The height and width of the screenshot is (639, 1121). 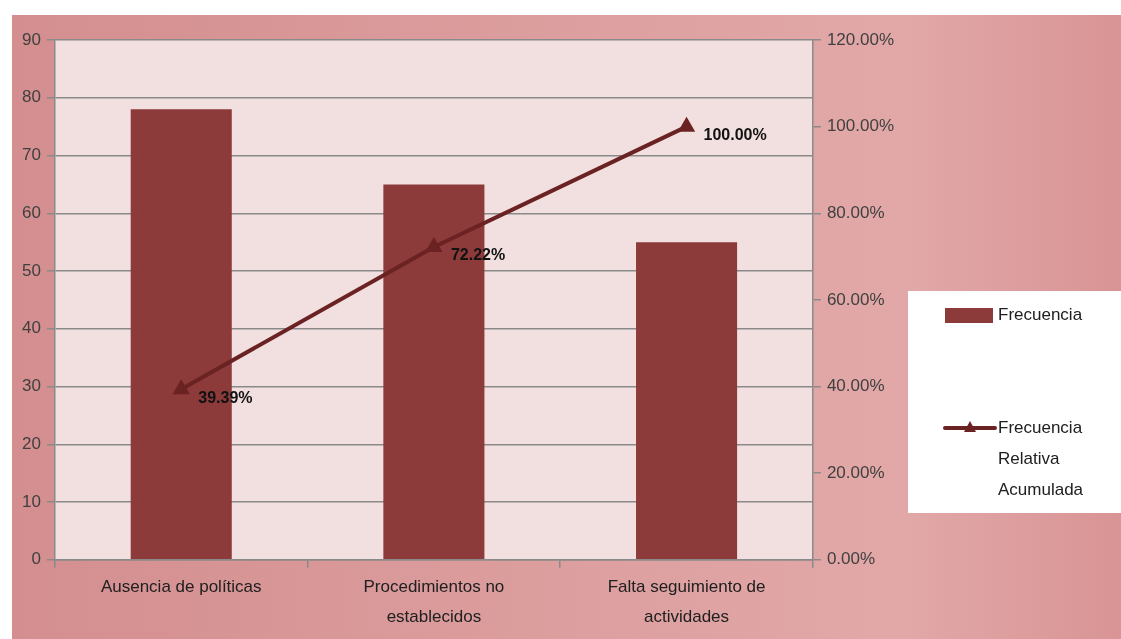 What do you see at coordinates (855, 386) in the screenshot?
I see `y2-tick-label: 40.00%` at bounding box center [855, 386].